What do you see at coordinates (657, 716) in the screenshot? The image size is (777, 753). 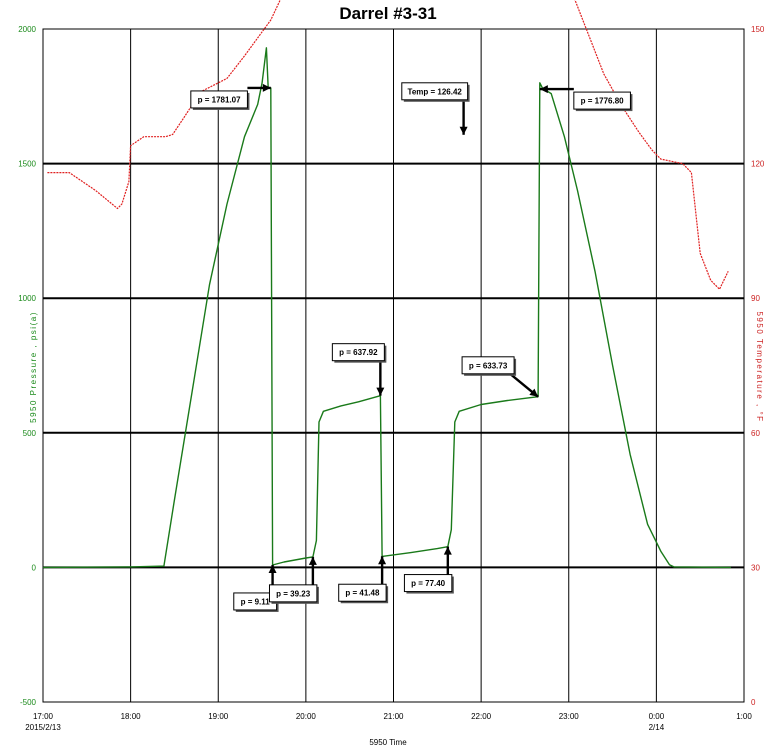 I see `x-tick-label: 0:00` at bounding box center [657, 716].